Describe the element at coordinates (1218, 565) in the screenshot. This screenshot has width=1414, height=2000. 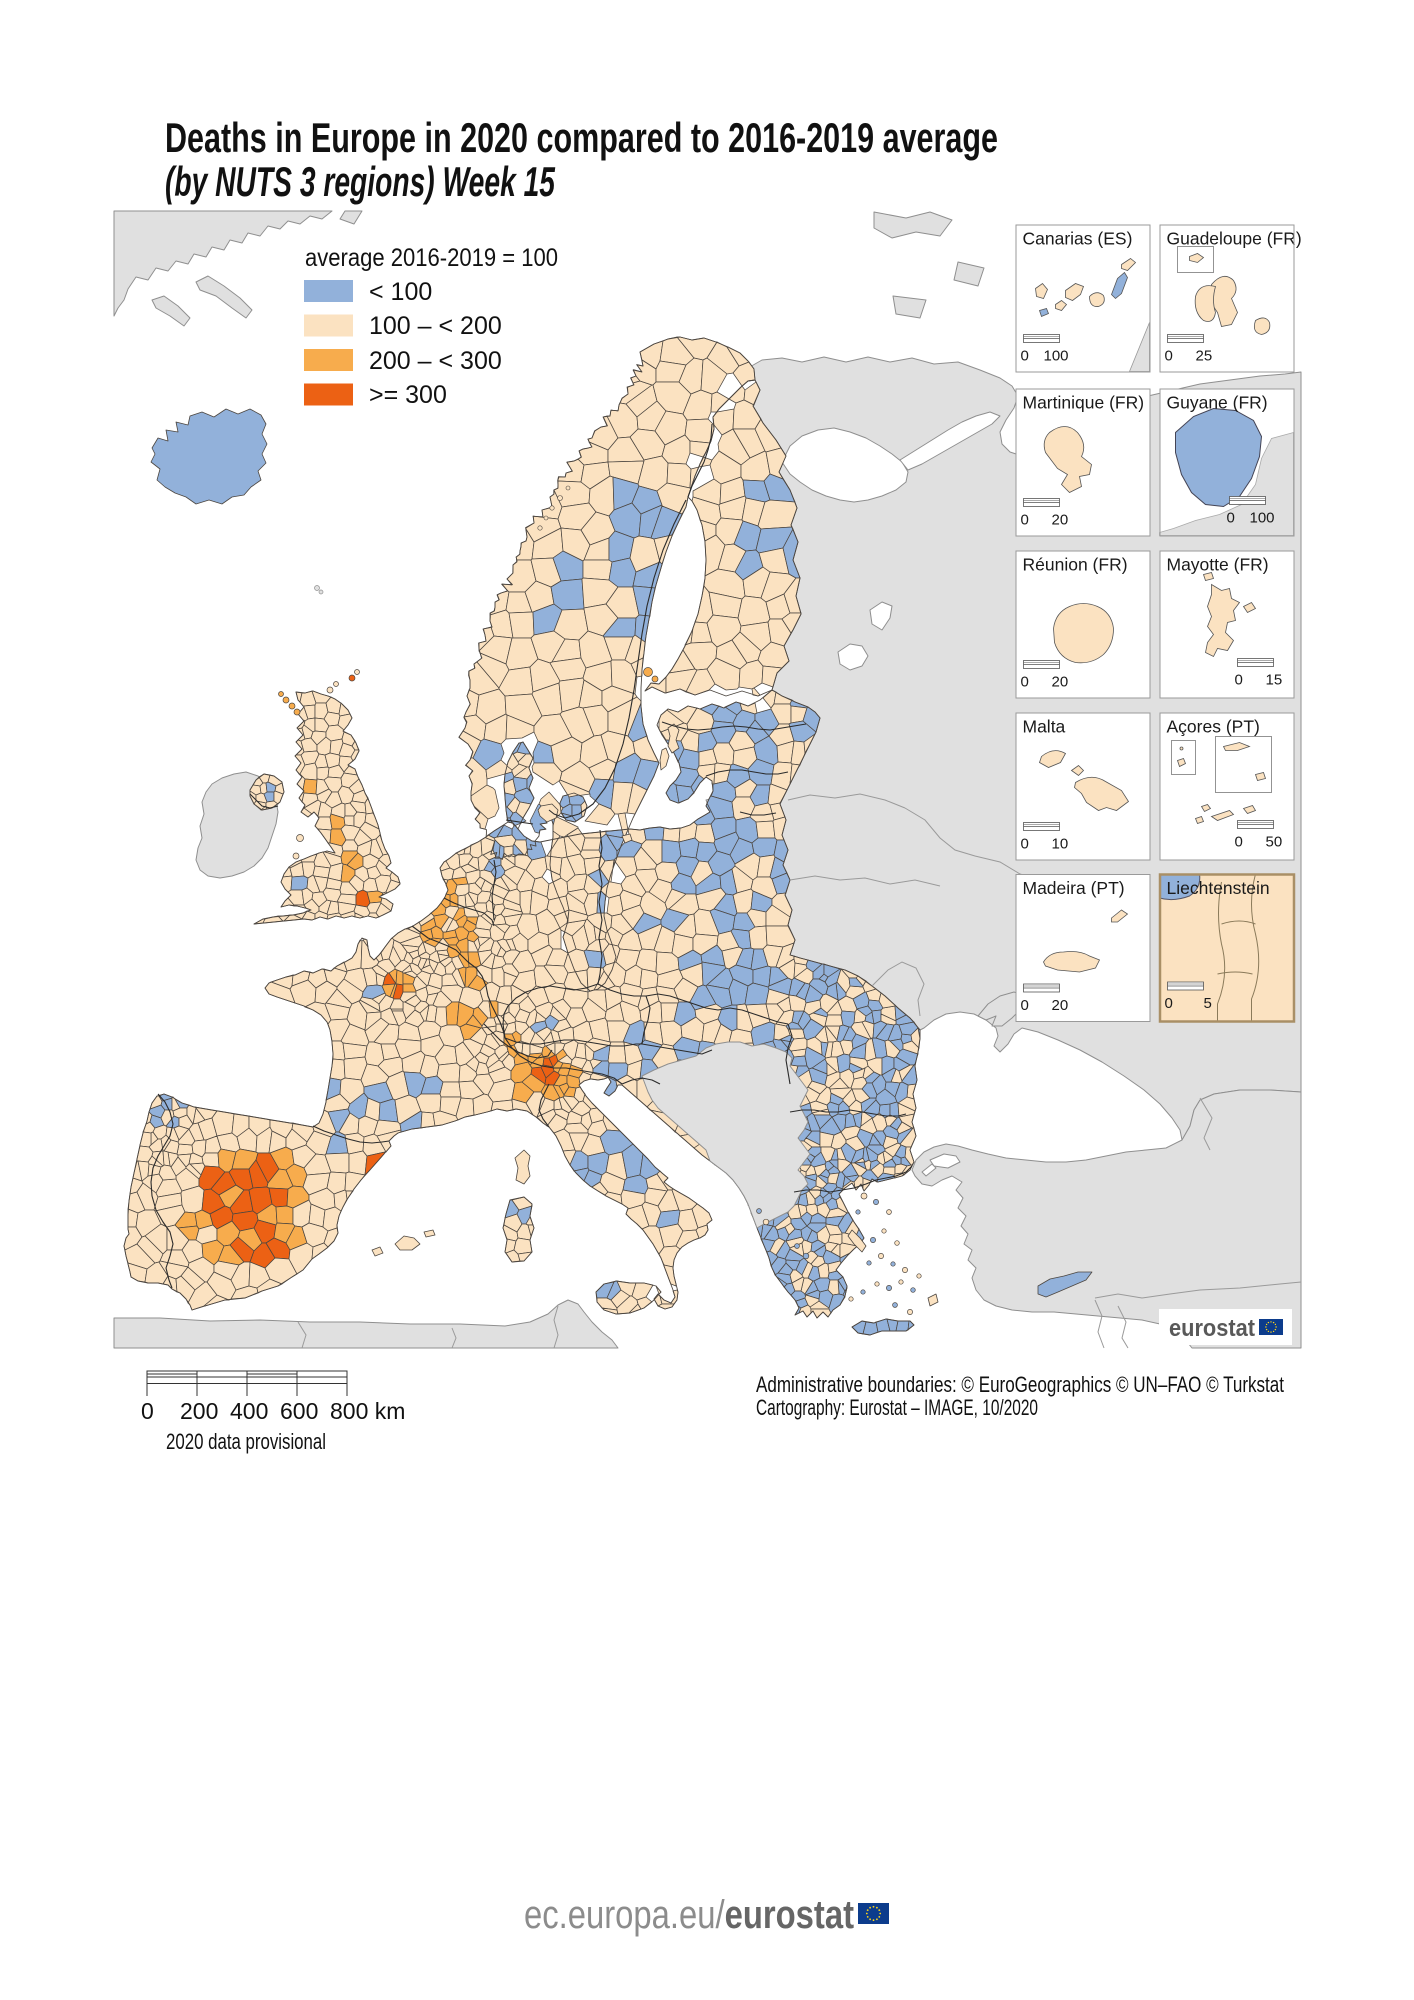
I see `svg-text: Mayotte (FR)` at that location.